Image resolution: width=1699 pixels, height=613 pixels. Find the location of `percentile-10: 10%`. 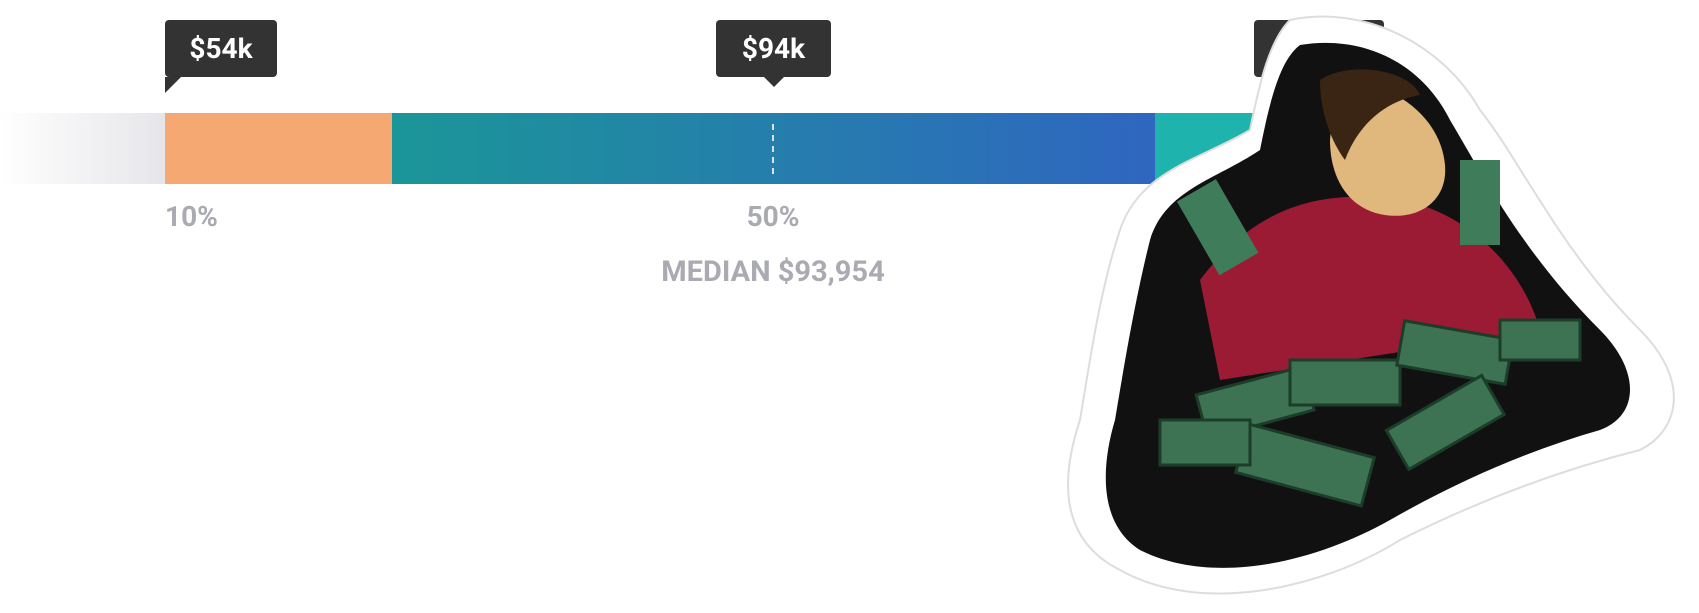

percentile-10: 10% is located at coordinates (191, 216).